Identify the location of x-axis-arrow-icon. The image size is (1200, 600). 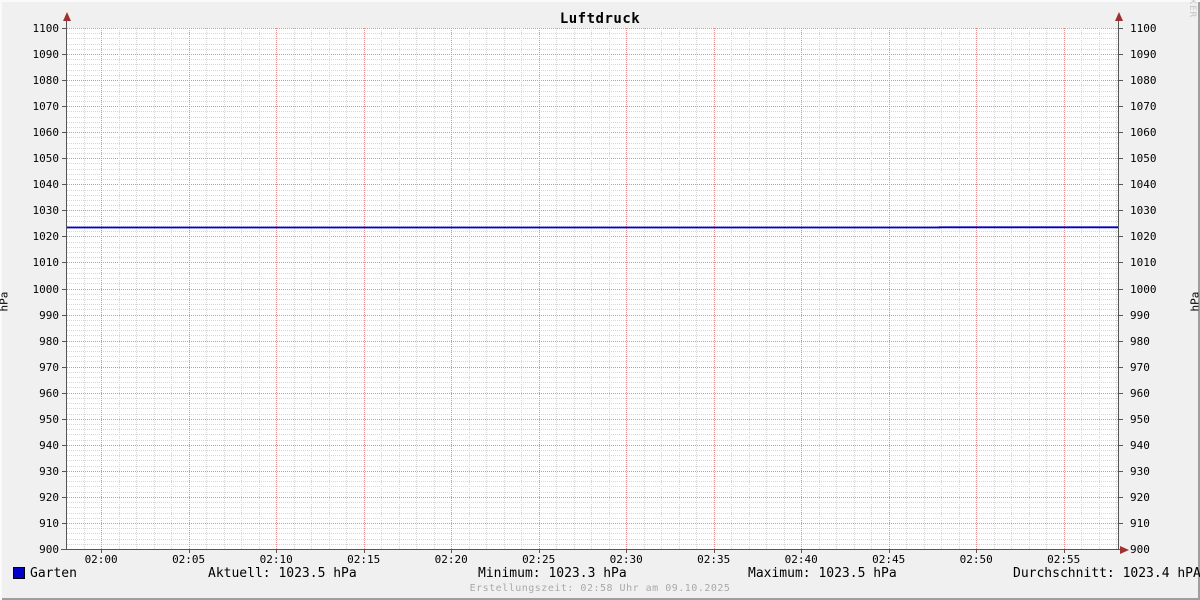
(1124, 549).